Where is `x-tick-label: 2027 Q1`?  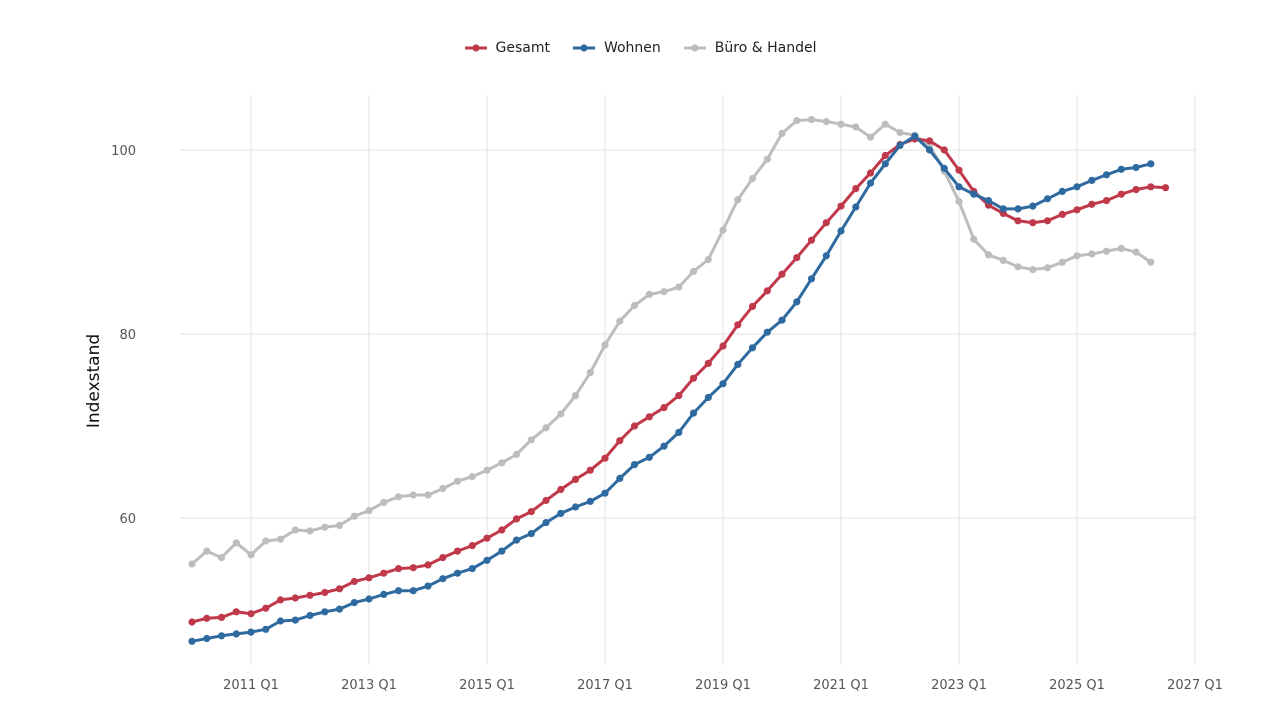
x-tick-label: 2027 Q1 is located at coordinates (1195, 685).